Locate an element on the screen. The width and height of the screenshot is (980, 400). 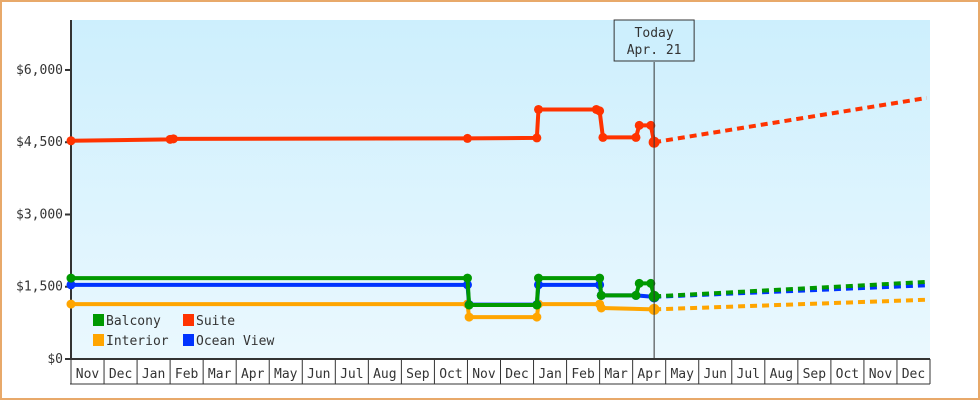
today-date: Apr. 21 is located at coordinates (654, 50).